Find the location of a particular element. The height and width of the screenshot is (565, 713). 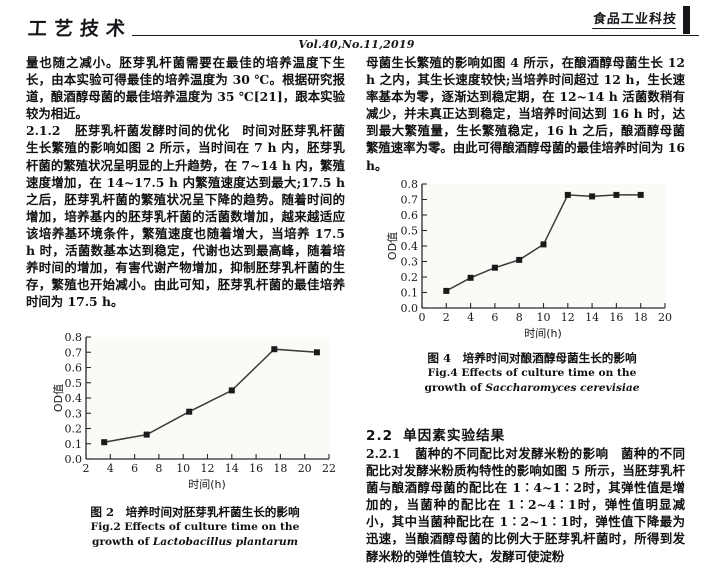

figure-4-chart: 0.0 0.1 0.2 0.3 0.4 0.5 0.6 0.7 0.8 is located at coordinates (532, 264).